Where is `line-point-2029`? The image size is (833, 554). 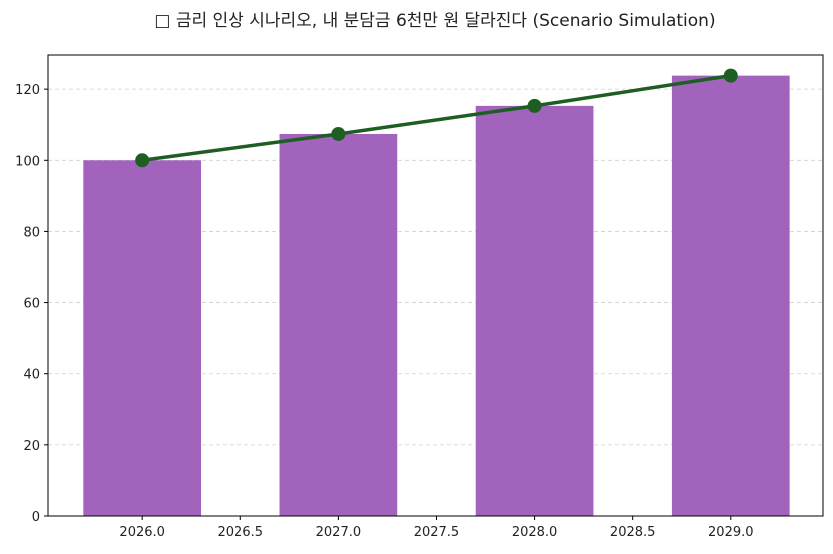
line-point-2029 is located at coordinates (730, 75).